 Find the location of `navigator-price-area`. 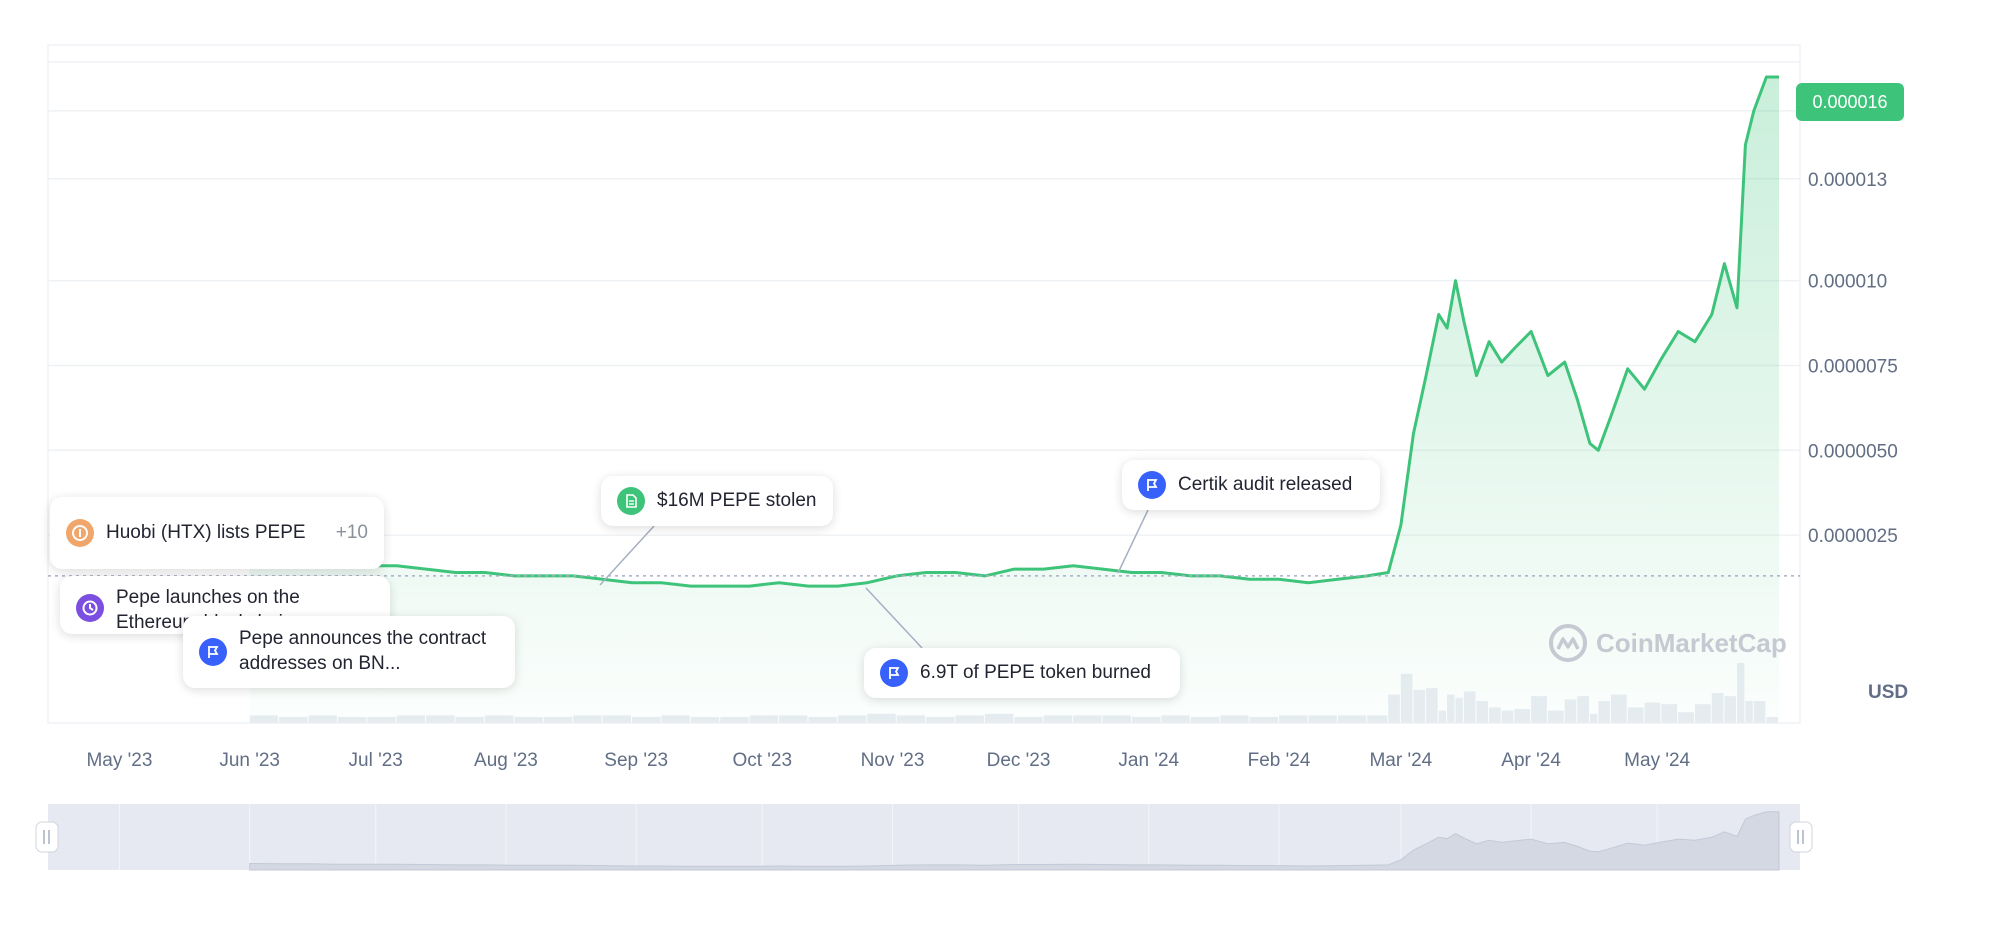

navigator-price-area is located at coordinates (1014, 841).